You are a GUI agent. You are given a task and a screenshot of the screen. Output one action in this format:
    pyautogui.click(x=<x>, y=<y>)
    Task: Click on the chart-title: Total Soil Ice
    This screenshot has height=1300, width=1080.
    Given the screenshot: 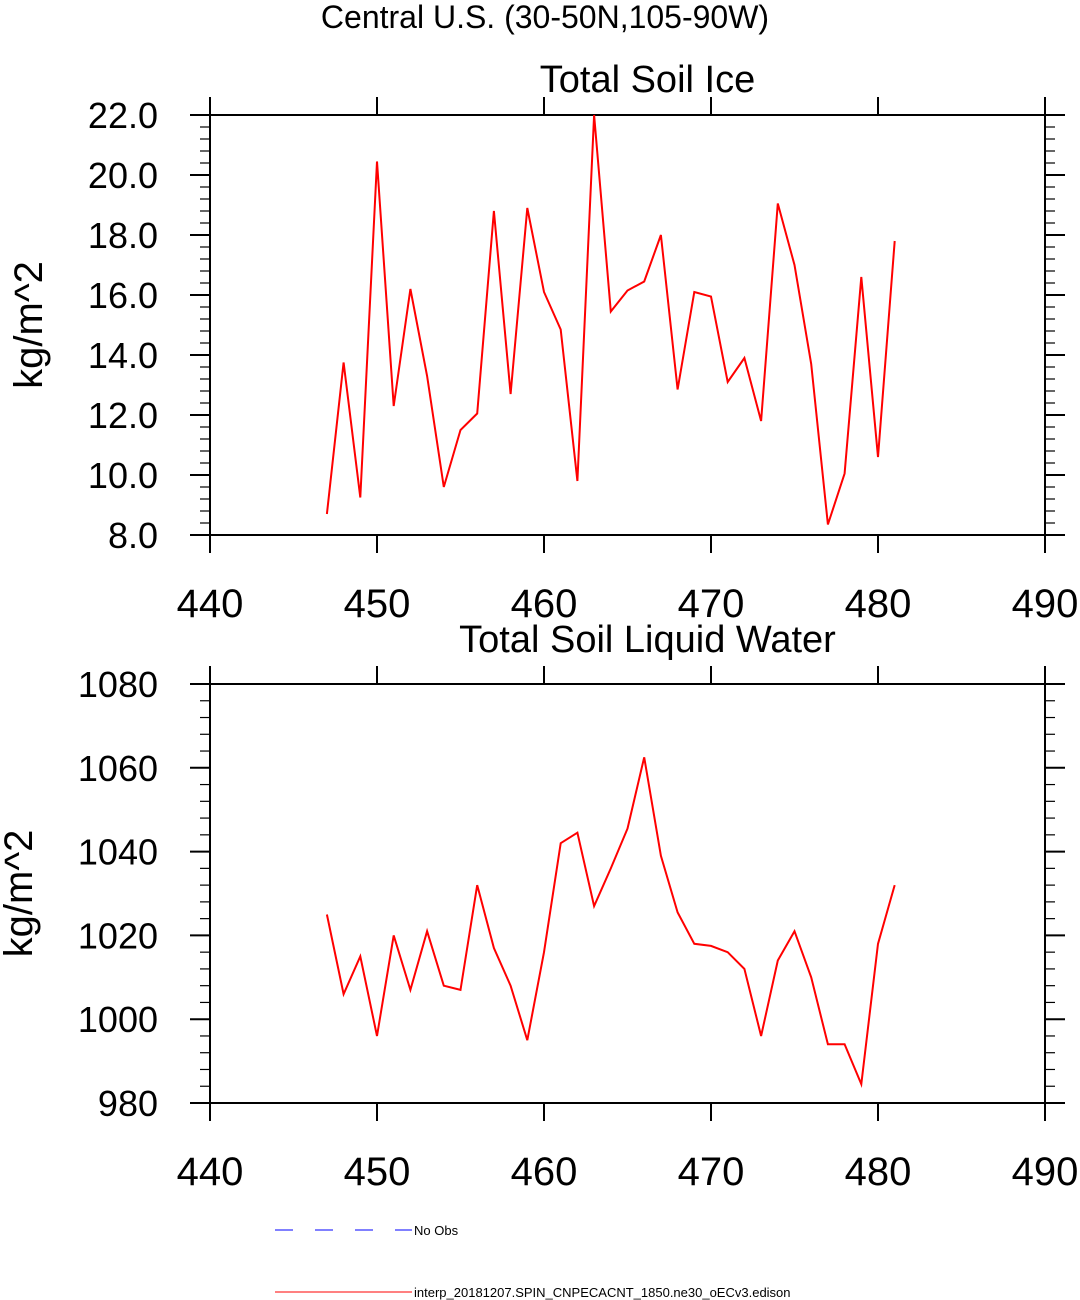 What is the action you would take?
    pyautogui.click(x=647, y=80)
    